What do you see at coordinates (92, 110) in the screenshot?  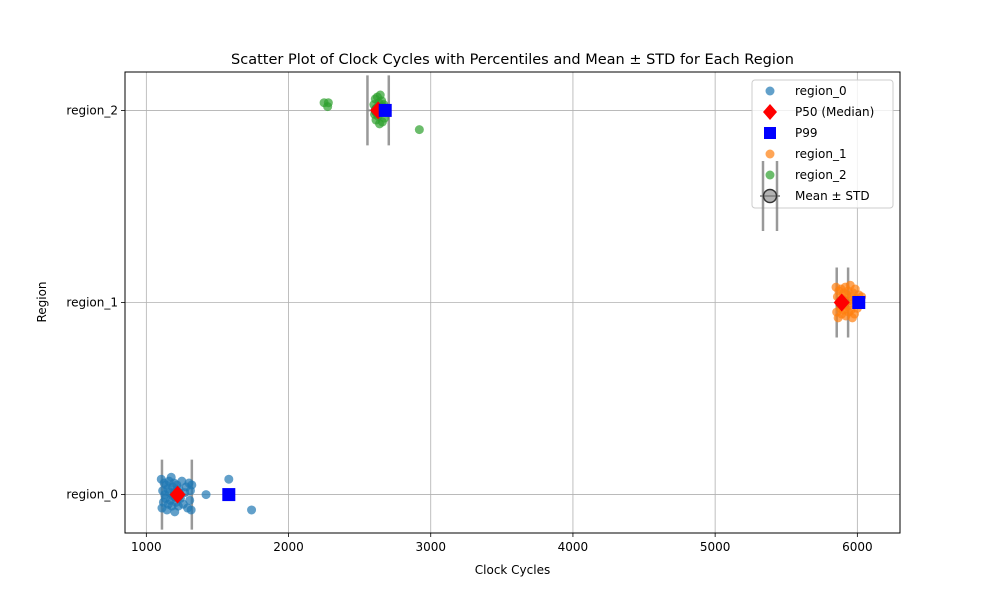 I see `y-tick-label: region_2` at bounding box center [92, 110].